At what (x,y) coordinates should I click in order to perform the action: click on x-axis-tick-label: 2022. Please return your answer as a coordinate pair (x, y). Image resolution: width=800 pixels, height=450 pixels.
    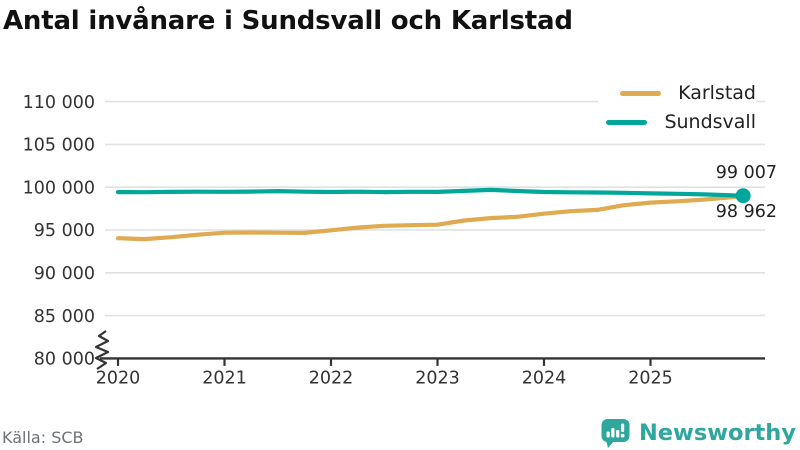
    Looking at the image, I should click on (331, 378).